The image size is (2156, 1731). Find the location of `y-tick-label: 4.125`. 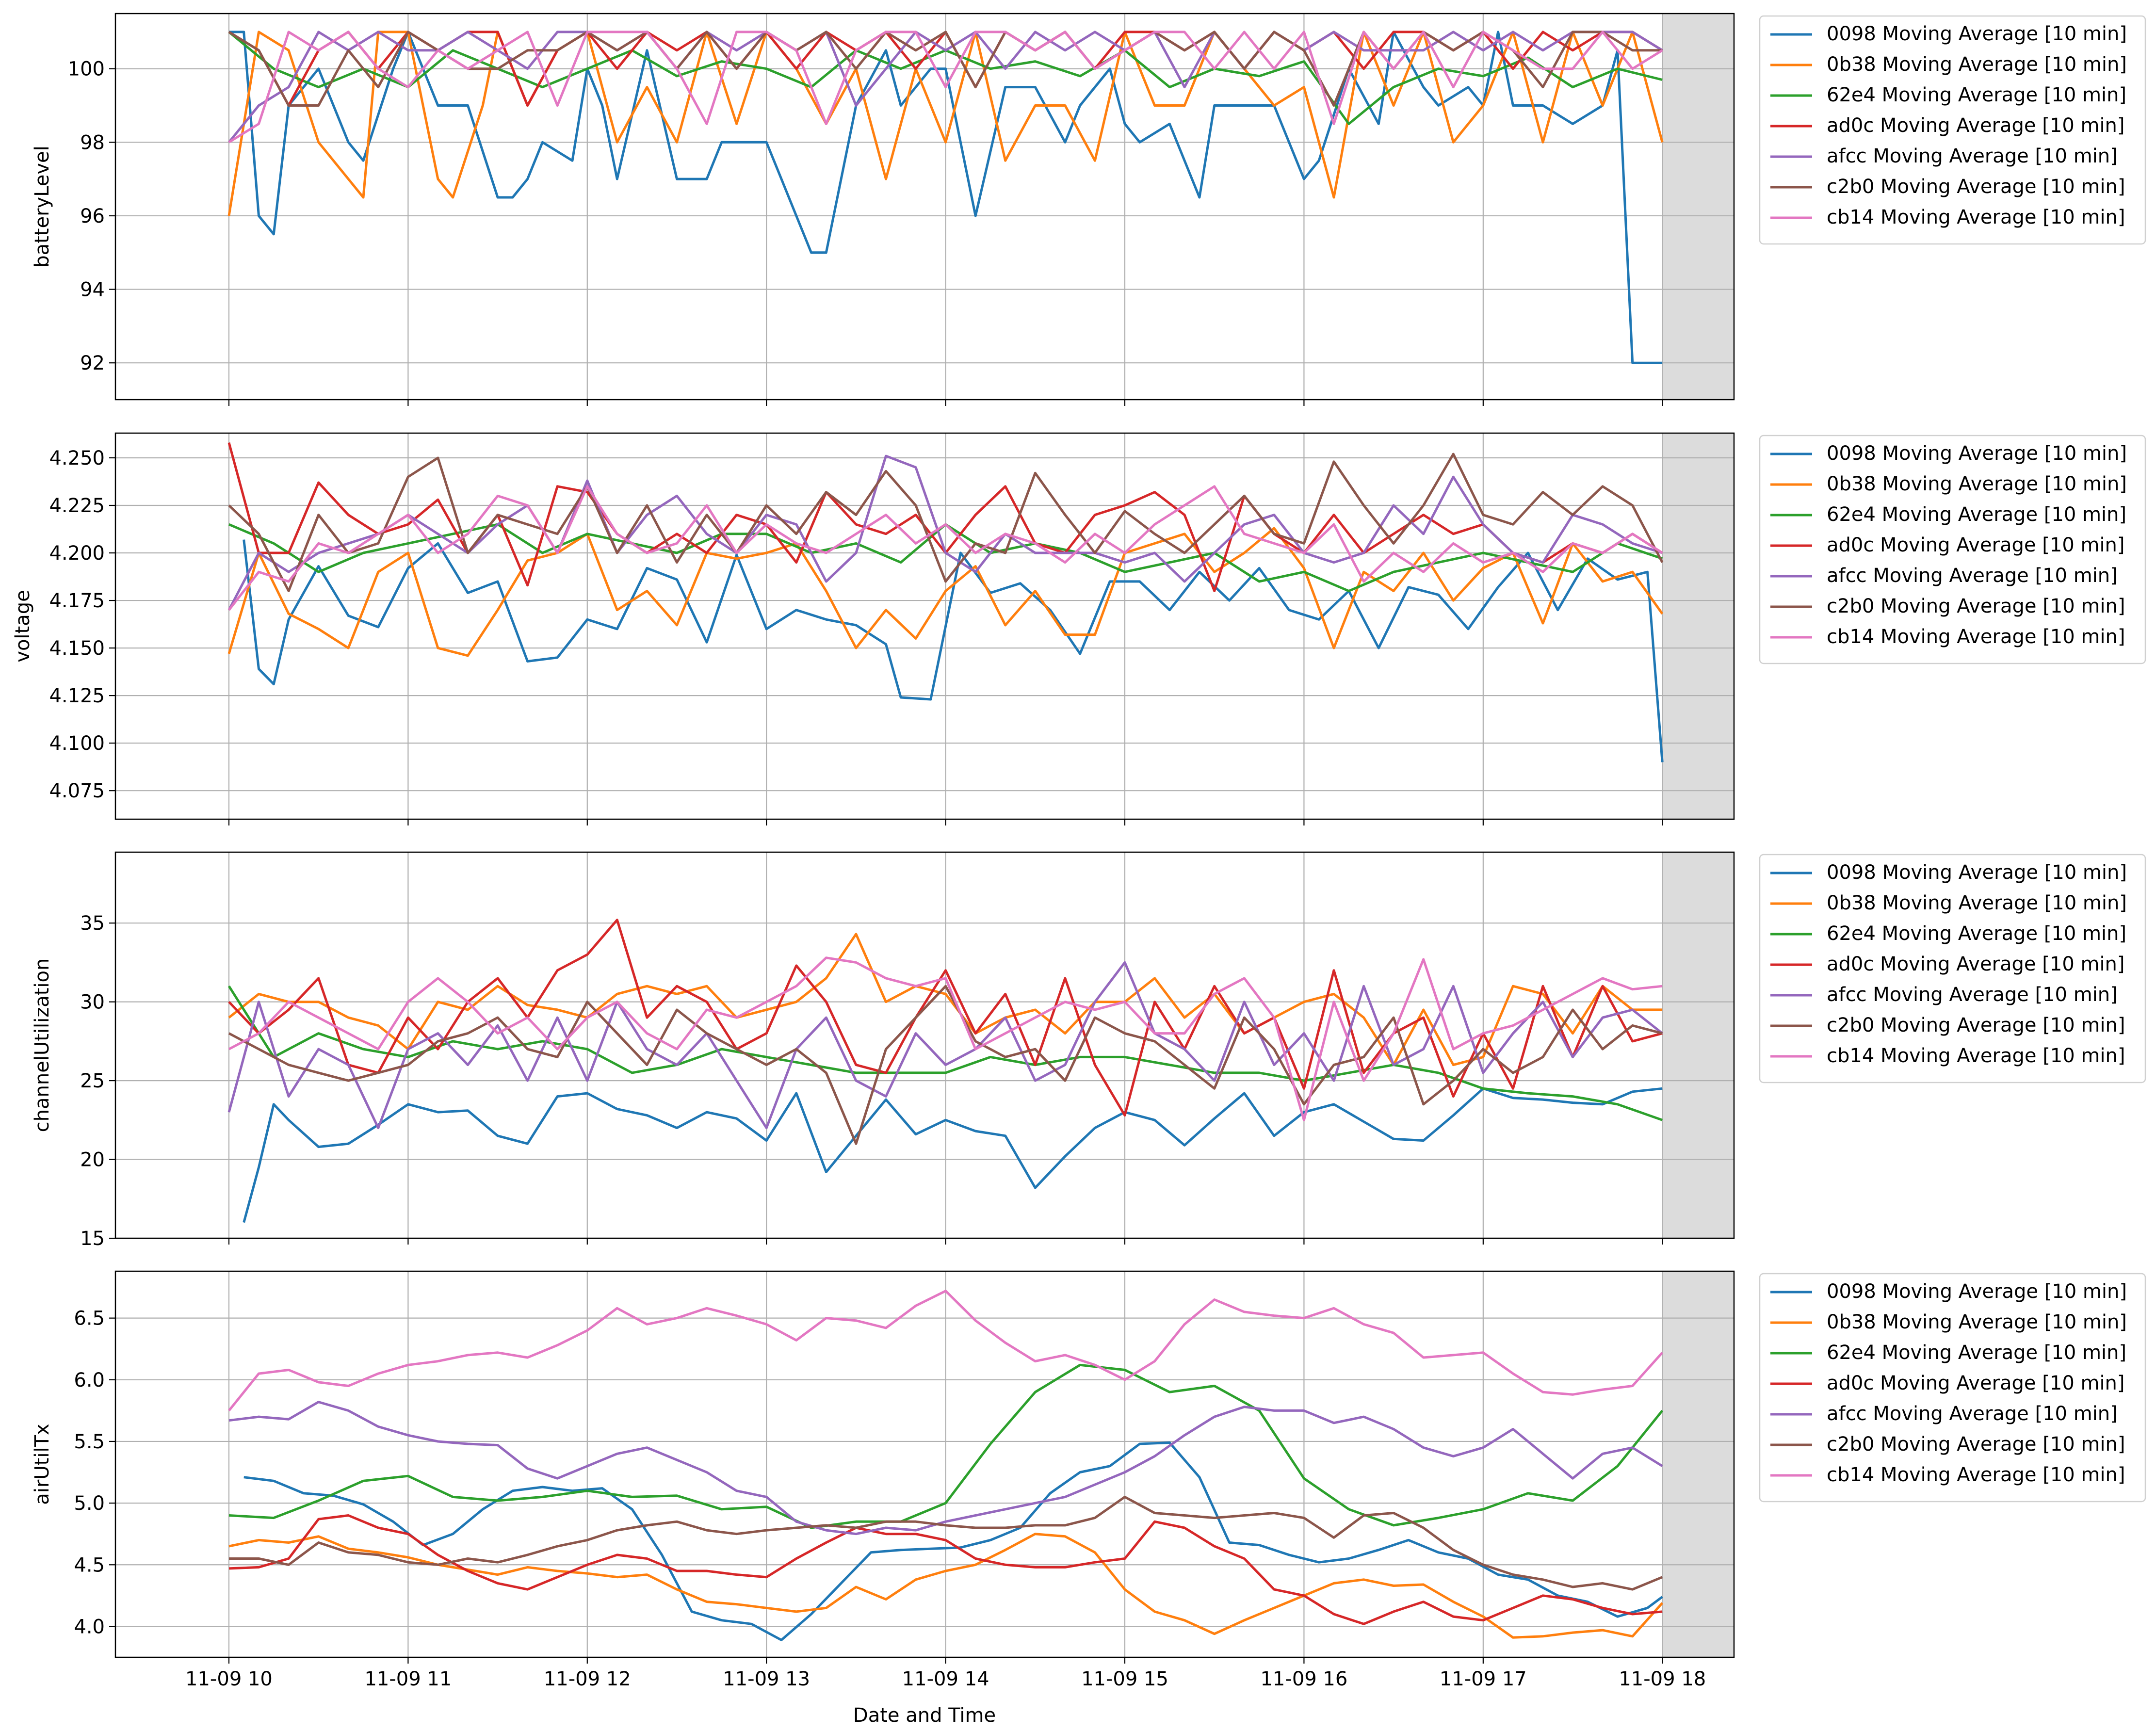

y-tick-label: 4.125 is located at coordinates (77, 696).